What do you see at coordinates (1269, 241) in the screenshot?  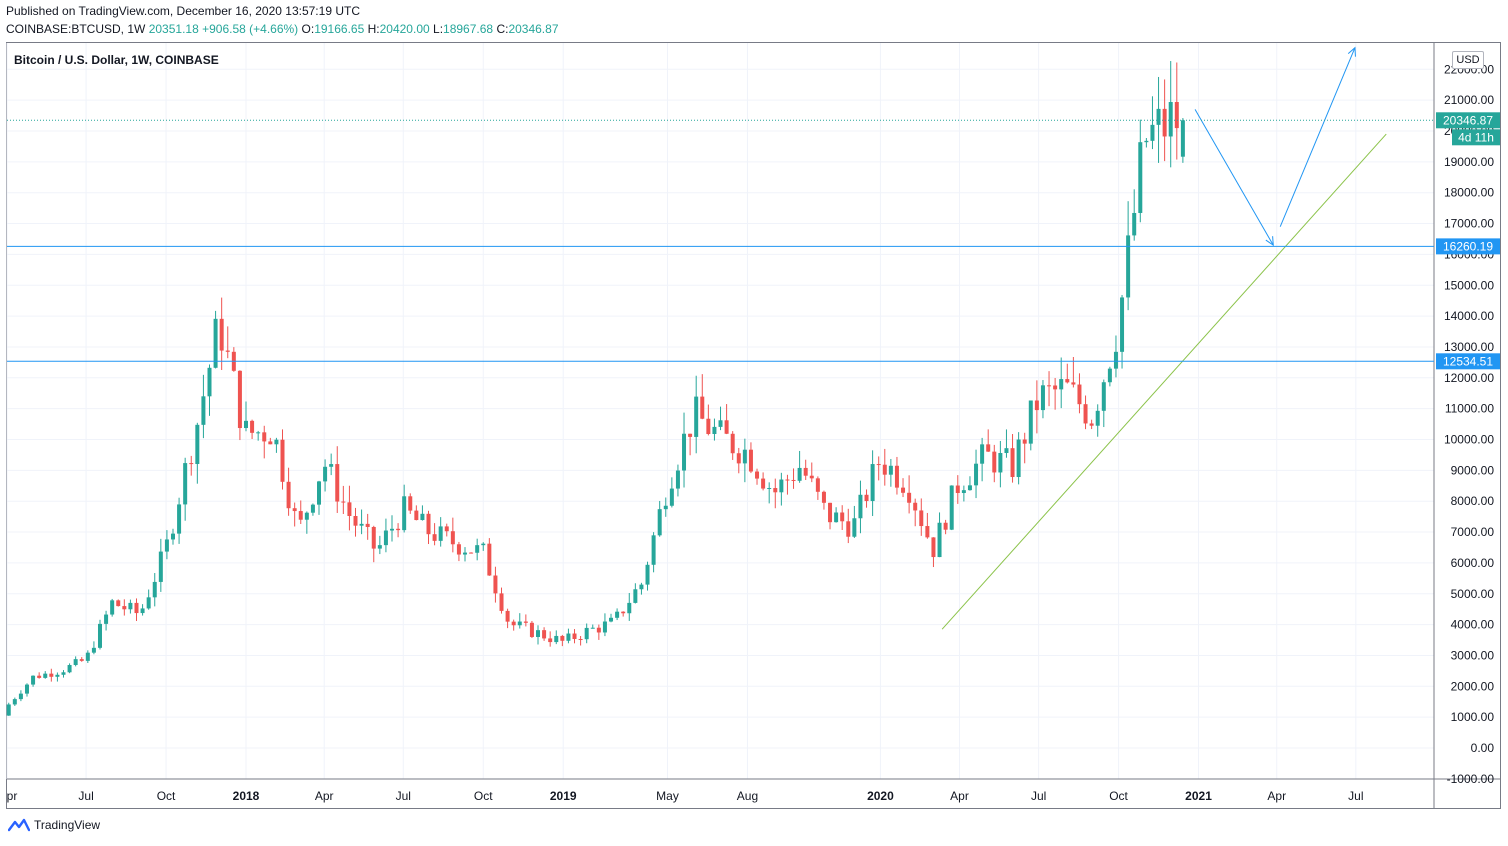 I see `projection-arrowhead` at bounding box center [1269, 241].